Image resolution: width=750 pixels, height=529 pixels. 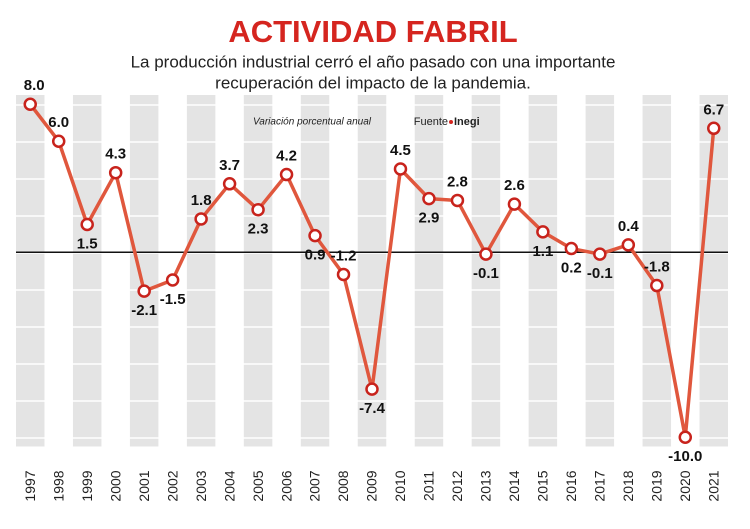 I want to click on x-tick-label: 2010, so click(x=400, y=485).